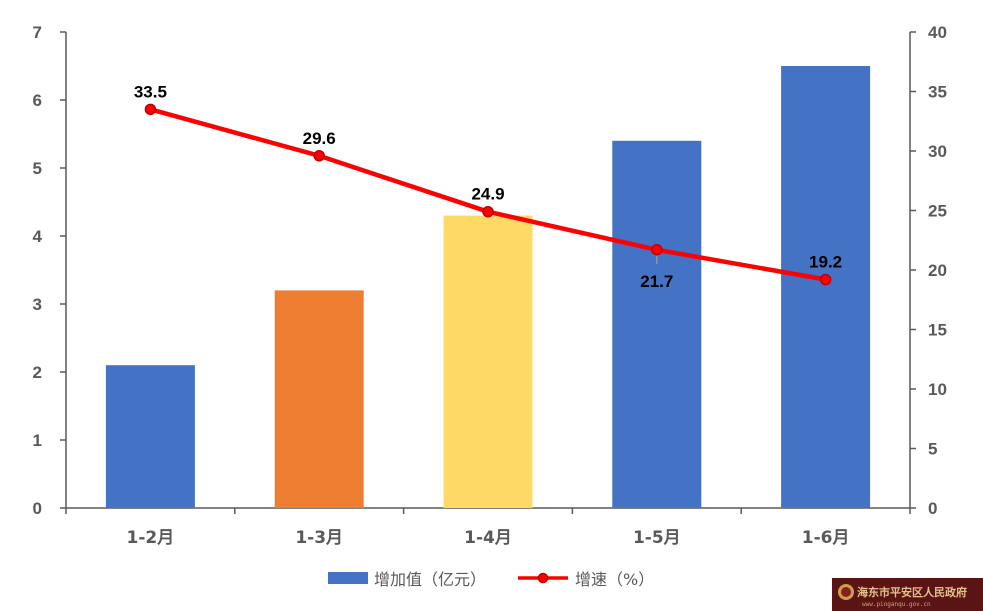  What do you see at coordinates (932, 449) in the screenshot?
I see `right-tick-label: 5` at bounding box center [932, 449].